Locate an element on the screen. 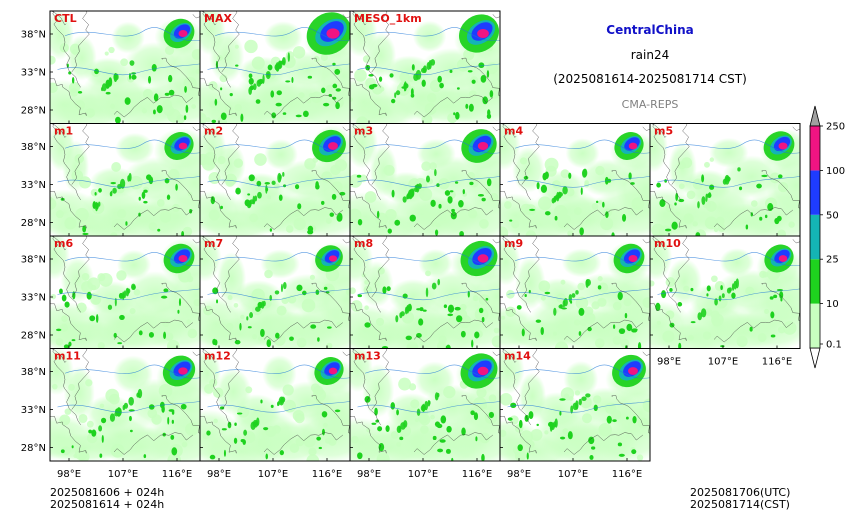 This screenshot has height=523, width=860. lat-tick-label: 33°N is located at coordinates (33, 73).